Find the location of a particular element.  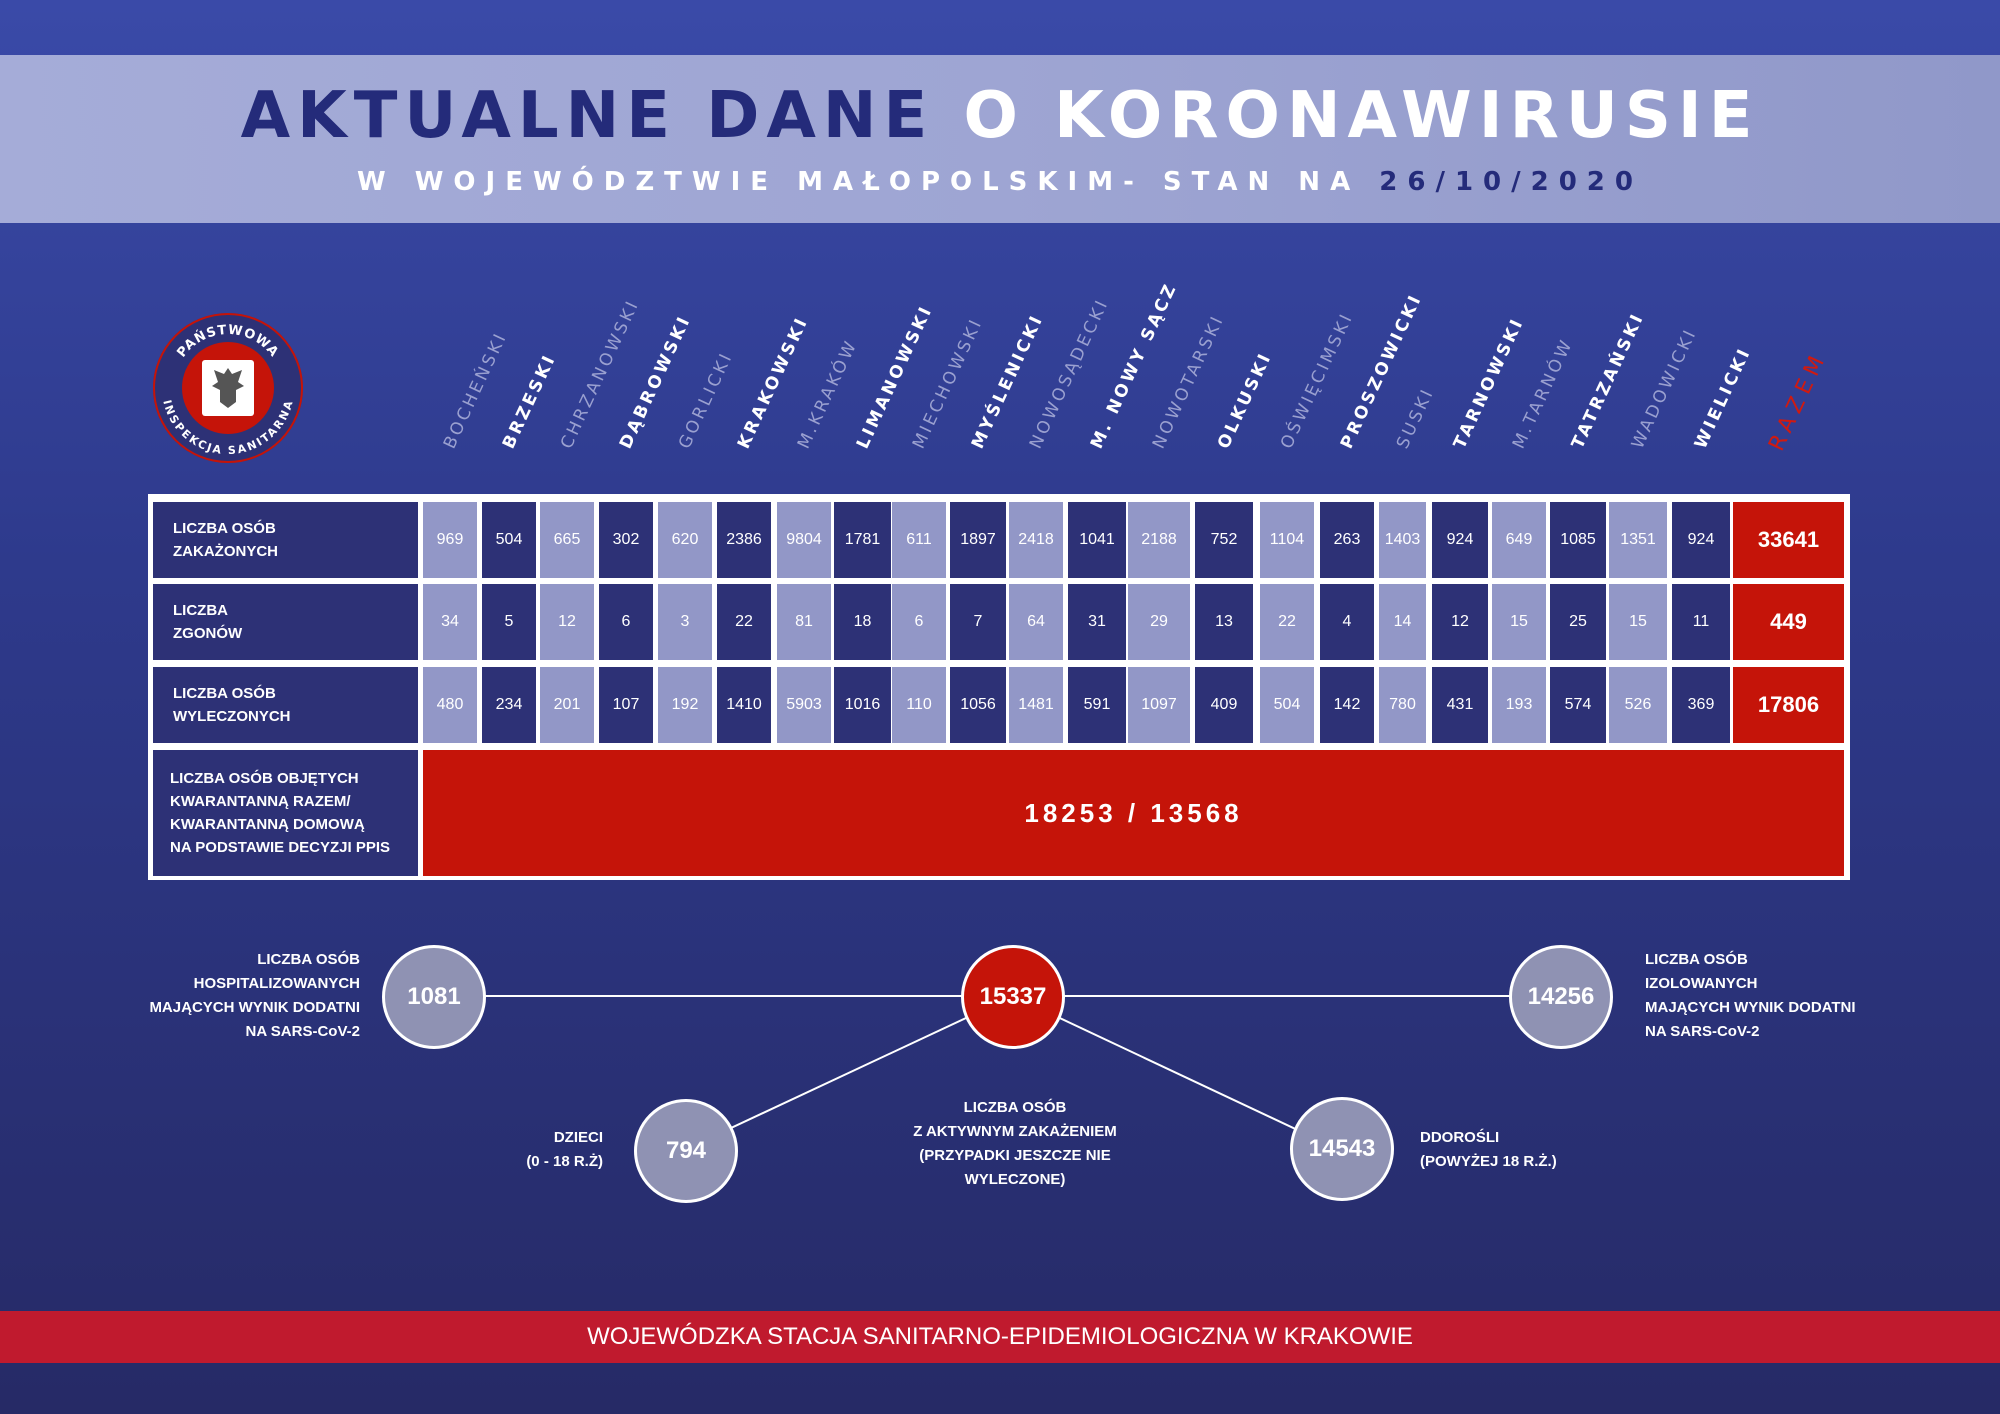

table-cell: 665 is located at coordinates (567, 540).